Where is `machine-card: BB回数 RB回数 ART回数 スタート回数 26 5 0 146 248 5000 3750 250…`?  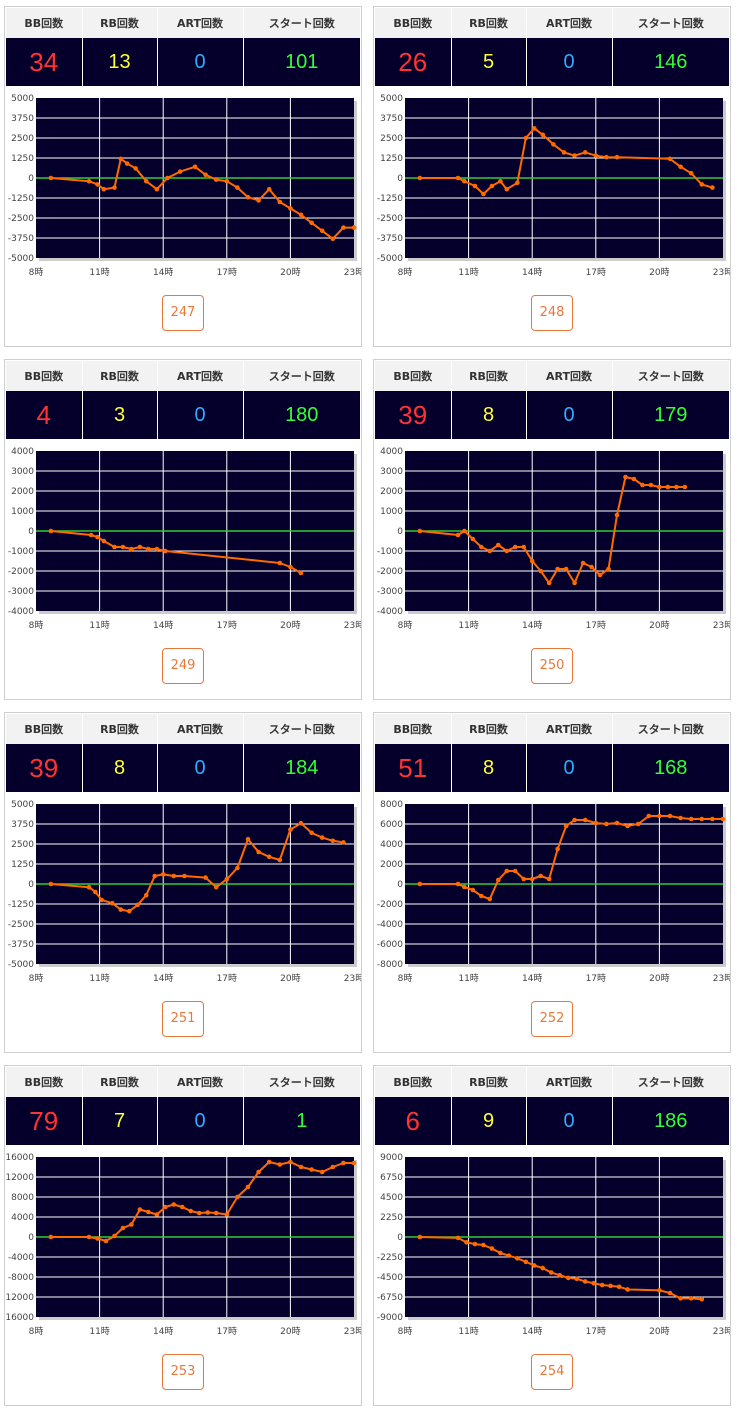
machine-card: BB回数 RB回数 ART回数 スタート回数 26 5 0 146 248 5000 3750 250… is located at coordinates (552, 176).